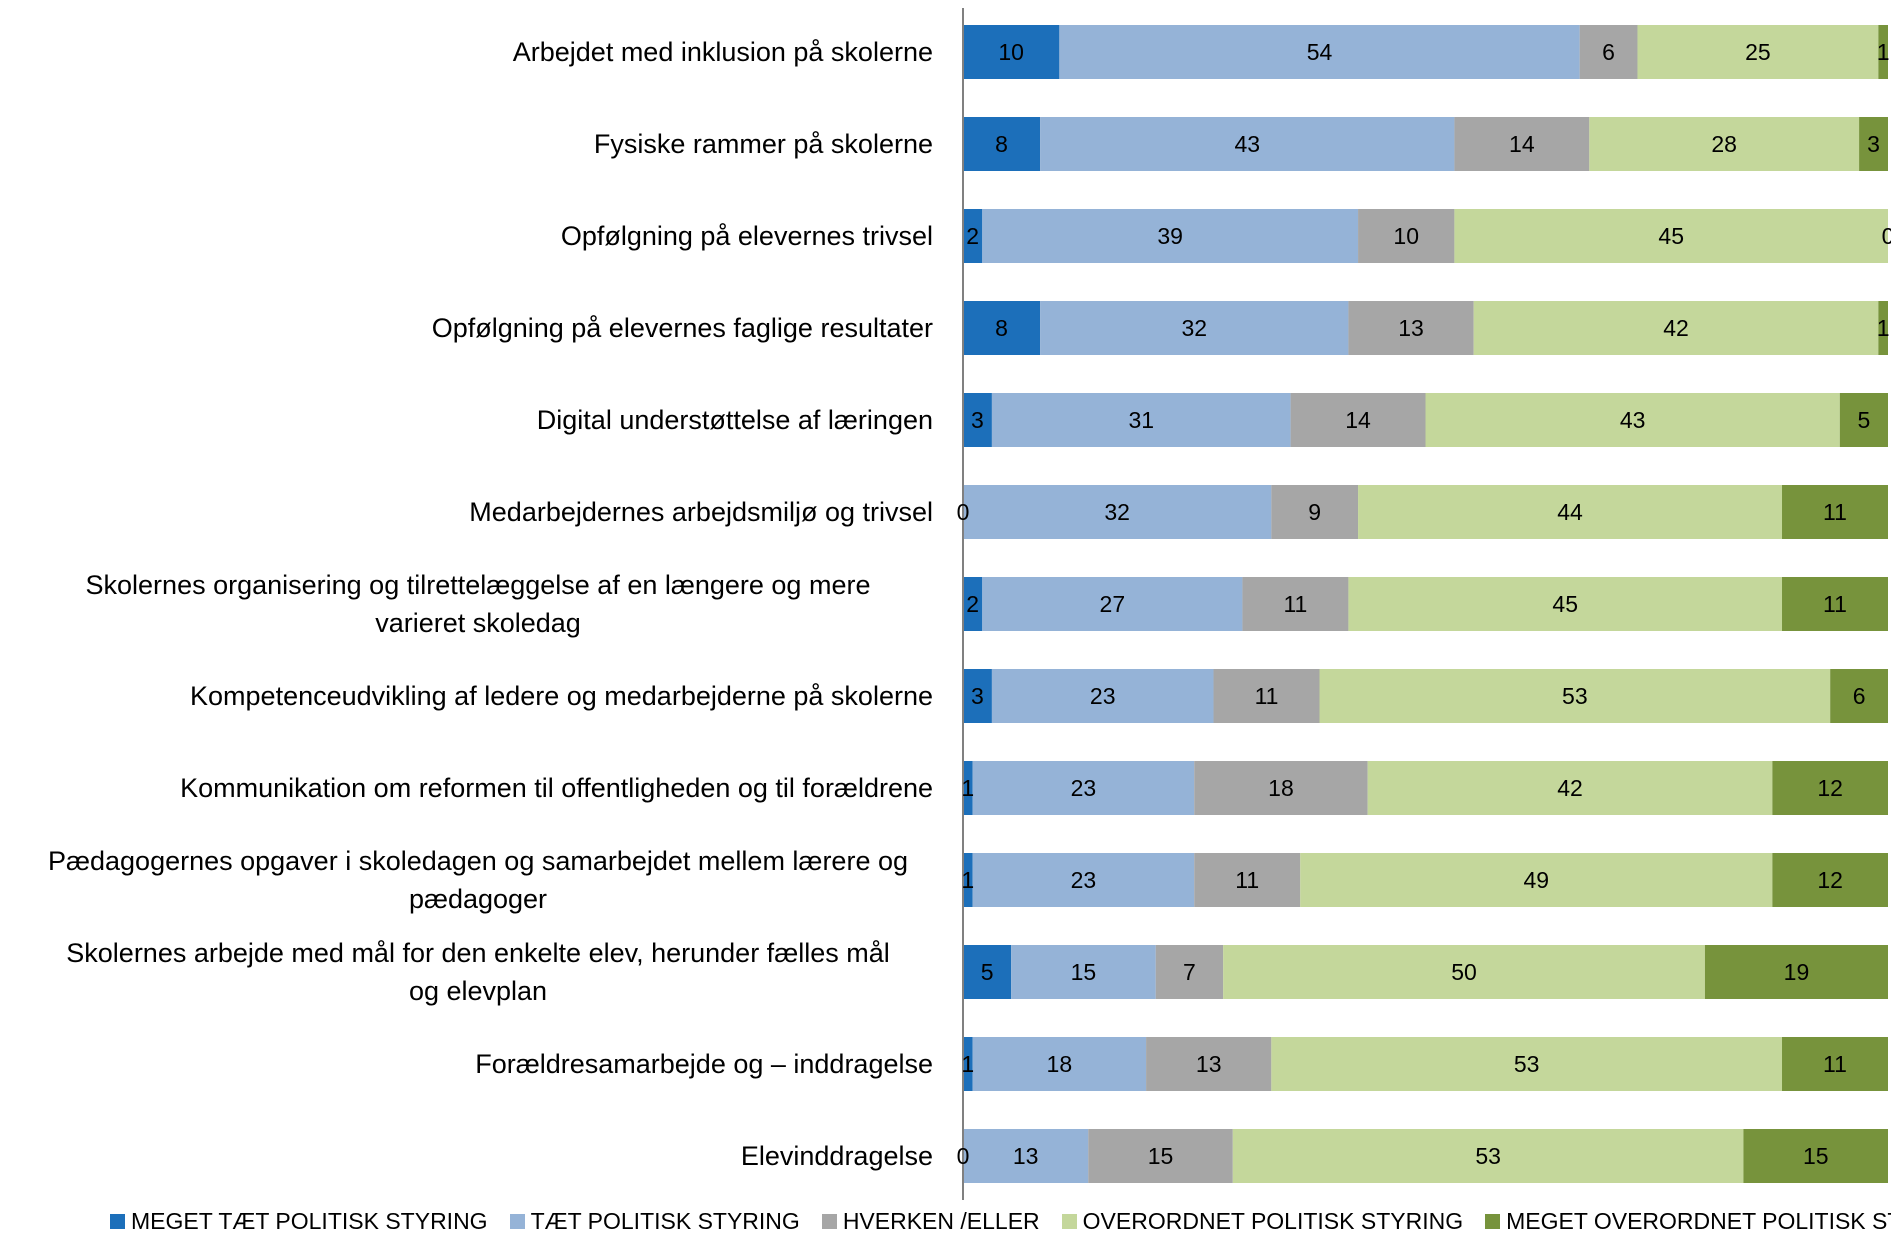  I want to click on data-label: 27, so click(1113, 604).